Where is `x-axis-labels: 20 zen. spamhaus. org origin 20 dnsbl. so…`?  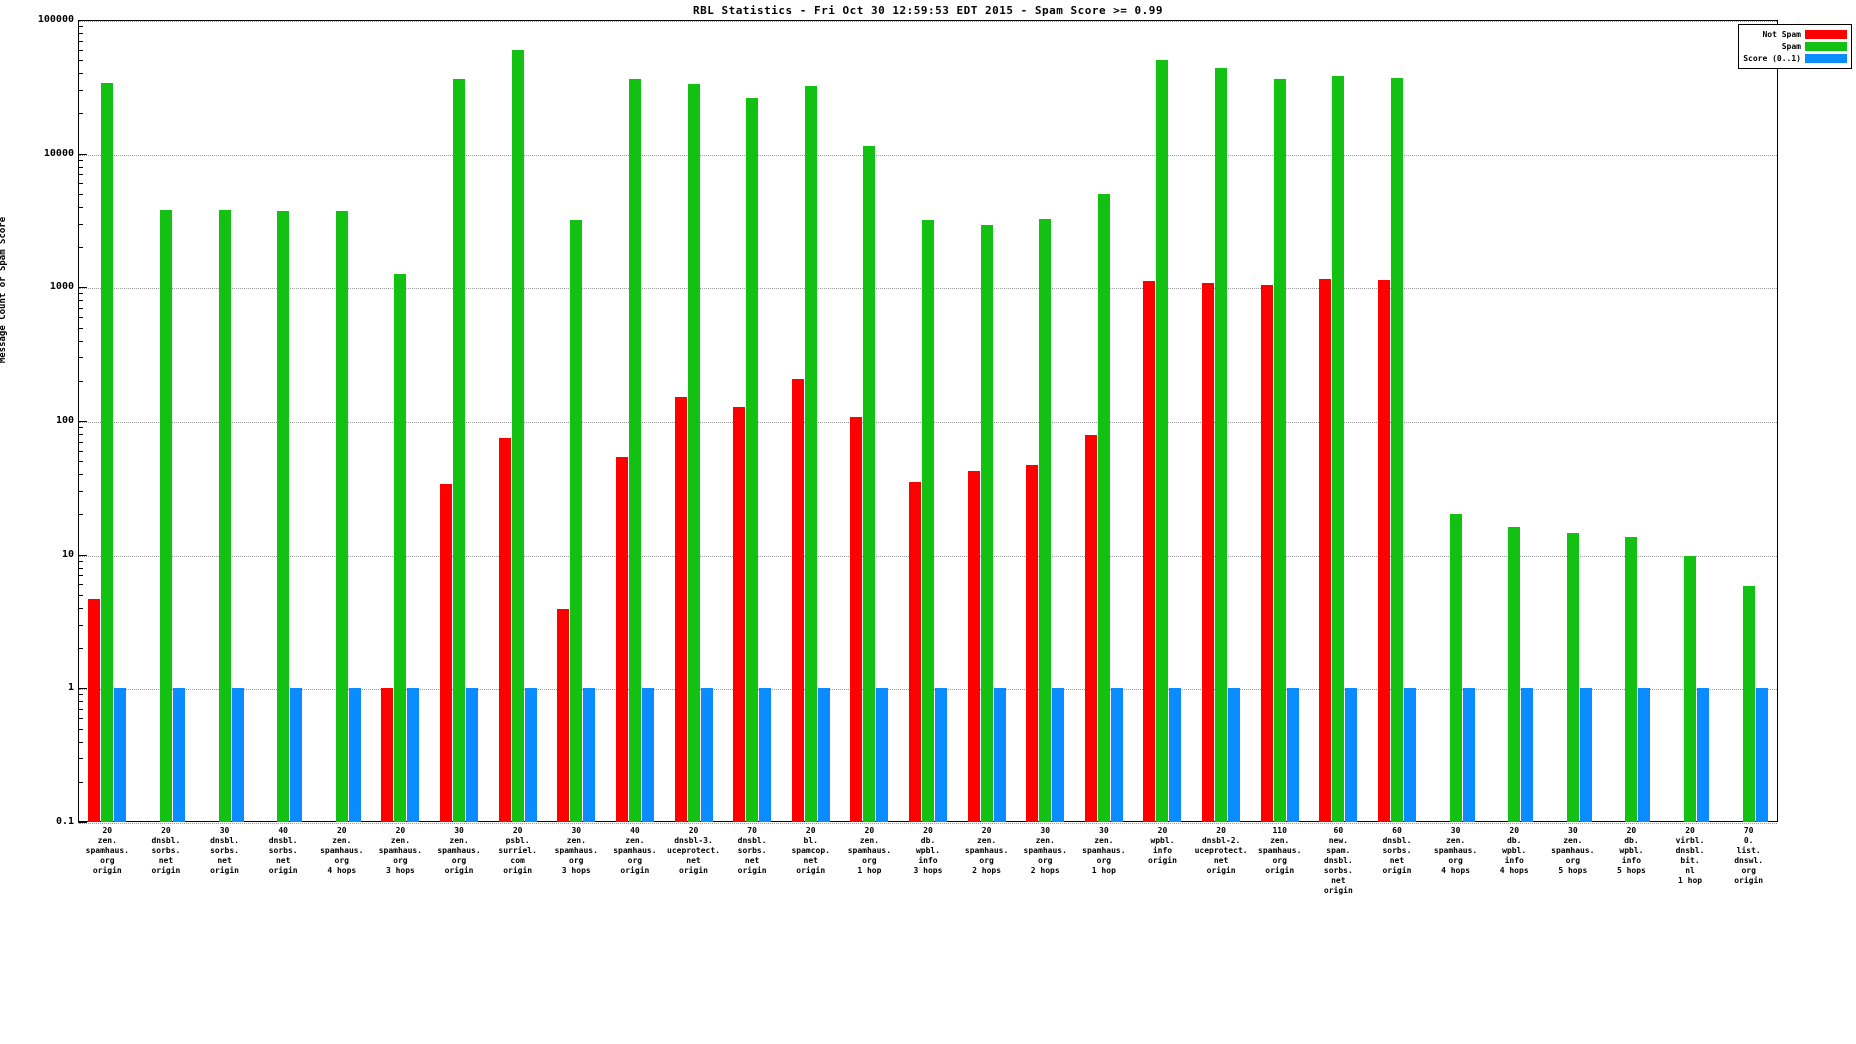
x-axis-labels: 20 zen. spamhaus. org origin 20 dnsbl. so… is located at coordinates (928, 881).